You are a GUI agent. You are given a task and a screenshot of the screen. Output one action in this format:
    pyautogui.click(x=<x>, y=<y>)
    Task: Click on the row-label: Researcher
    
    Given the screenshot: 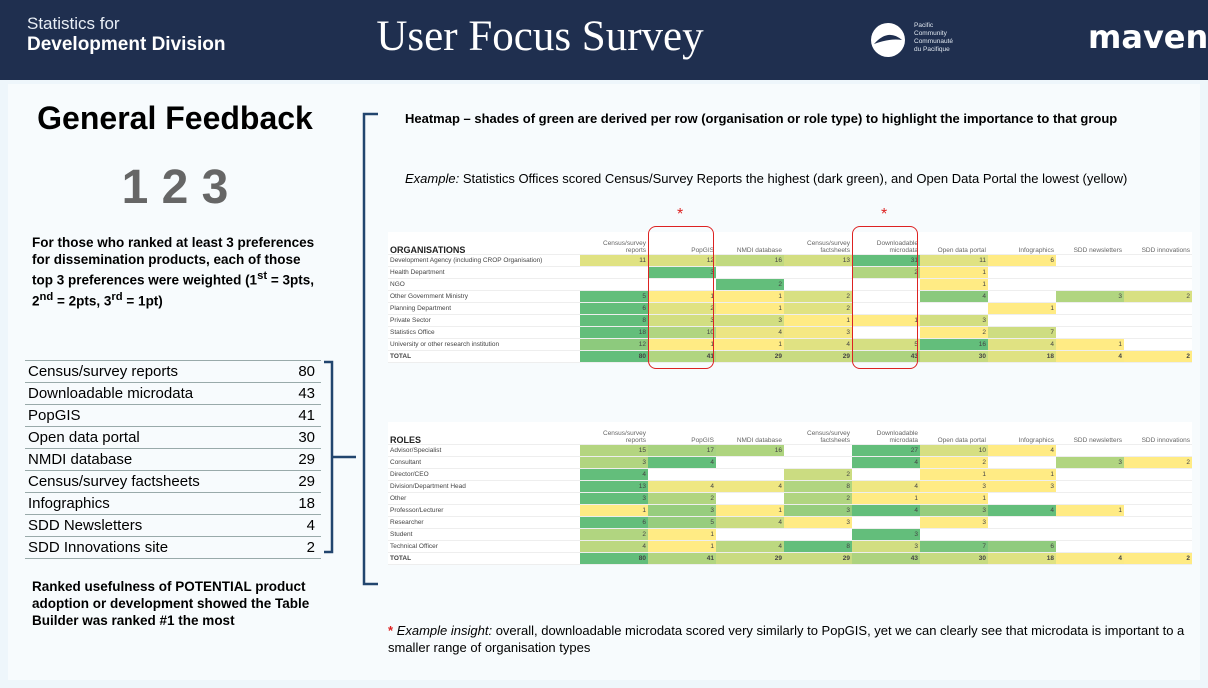 What is the action you would take?
    pyautogui.click(x=484, y=522)
    